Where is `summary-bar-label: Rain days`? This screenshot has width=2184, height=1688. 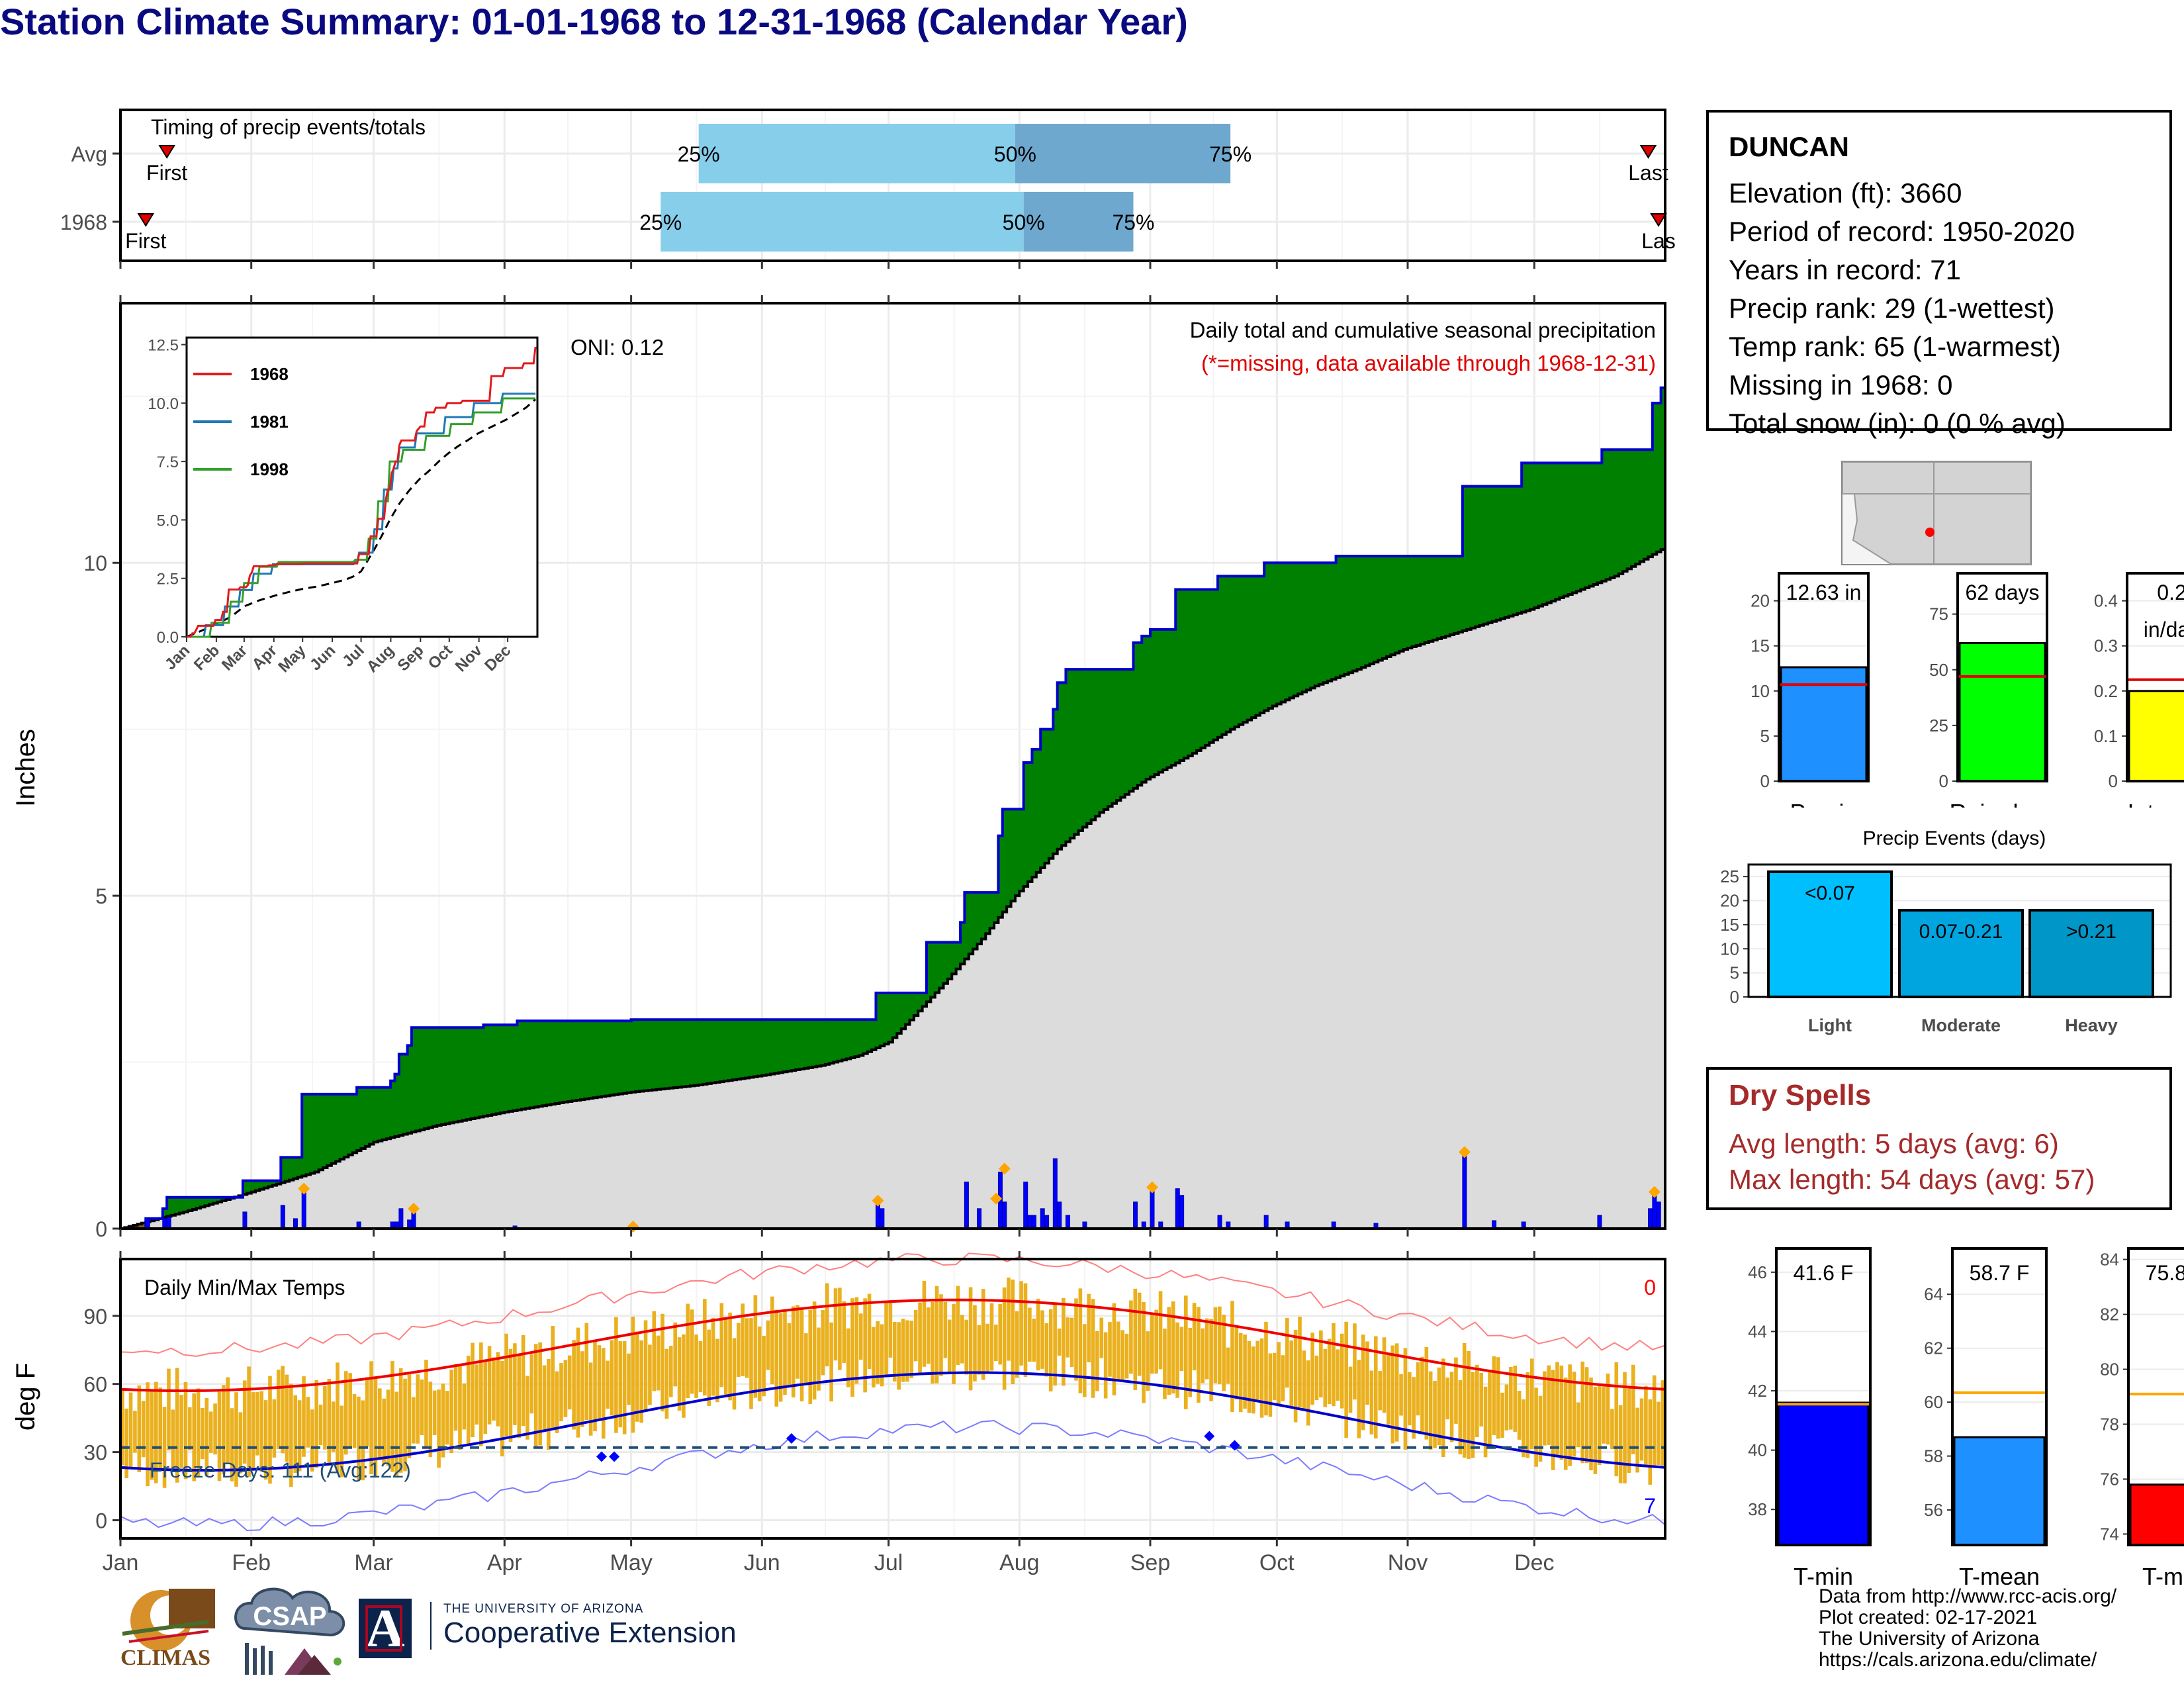 summary-bar-label: Rain days is located at coordinates (2002, 803).